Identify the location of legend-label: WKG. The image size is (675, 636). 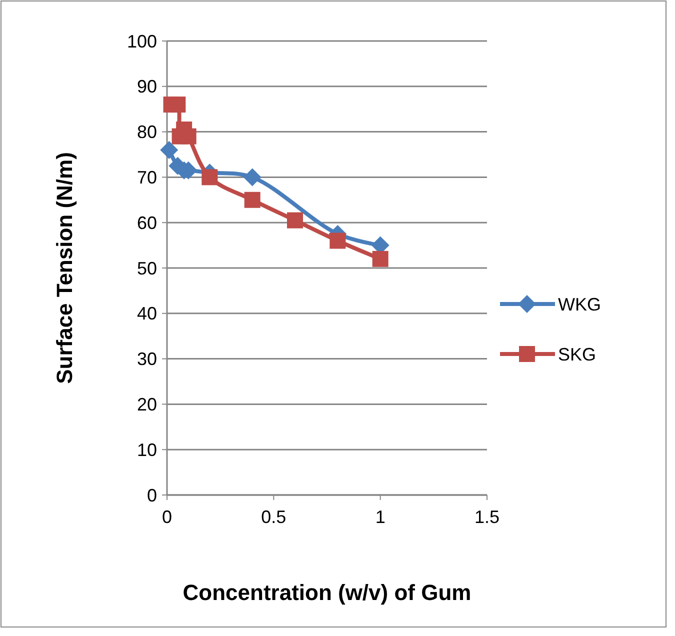
(579, 304).